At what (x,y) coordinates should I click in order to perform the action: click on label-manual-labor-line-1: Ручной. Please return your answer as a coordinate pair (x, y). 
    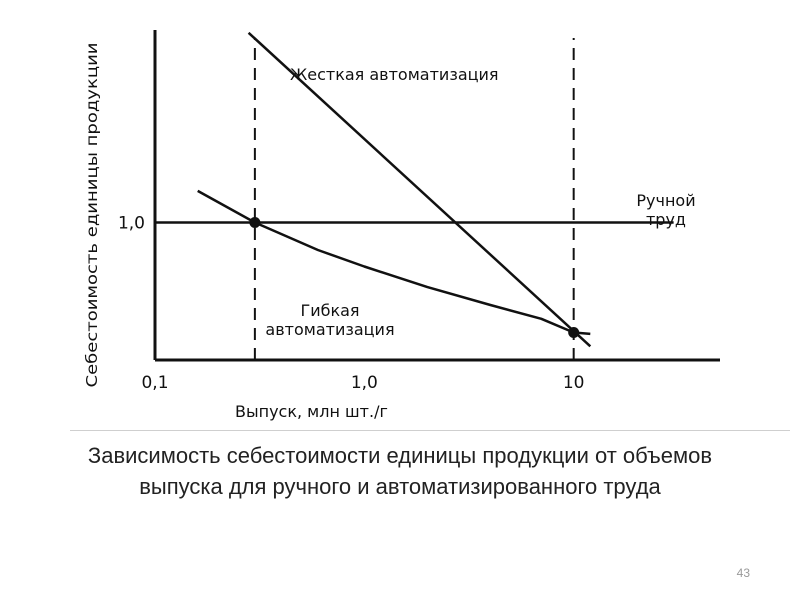
    Looking at the image, I should click on (665, 200).